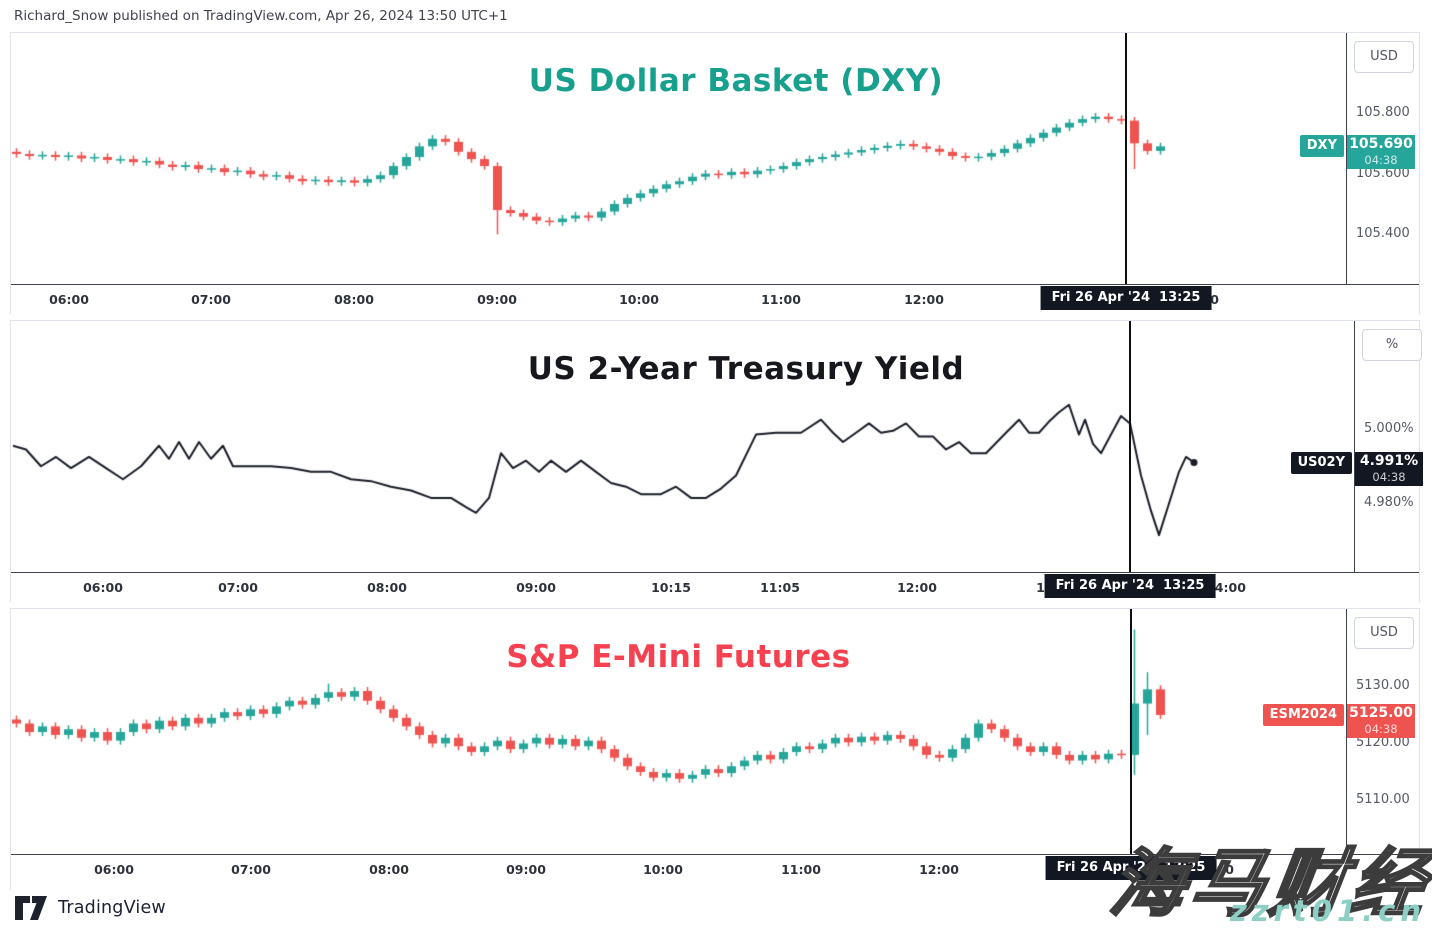  I want to click on y-axis-label: 5130.00, so click(1383, 686).